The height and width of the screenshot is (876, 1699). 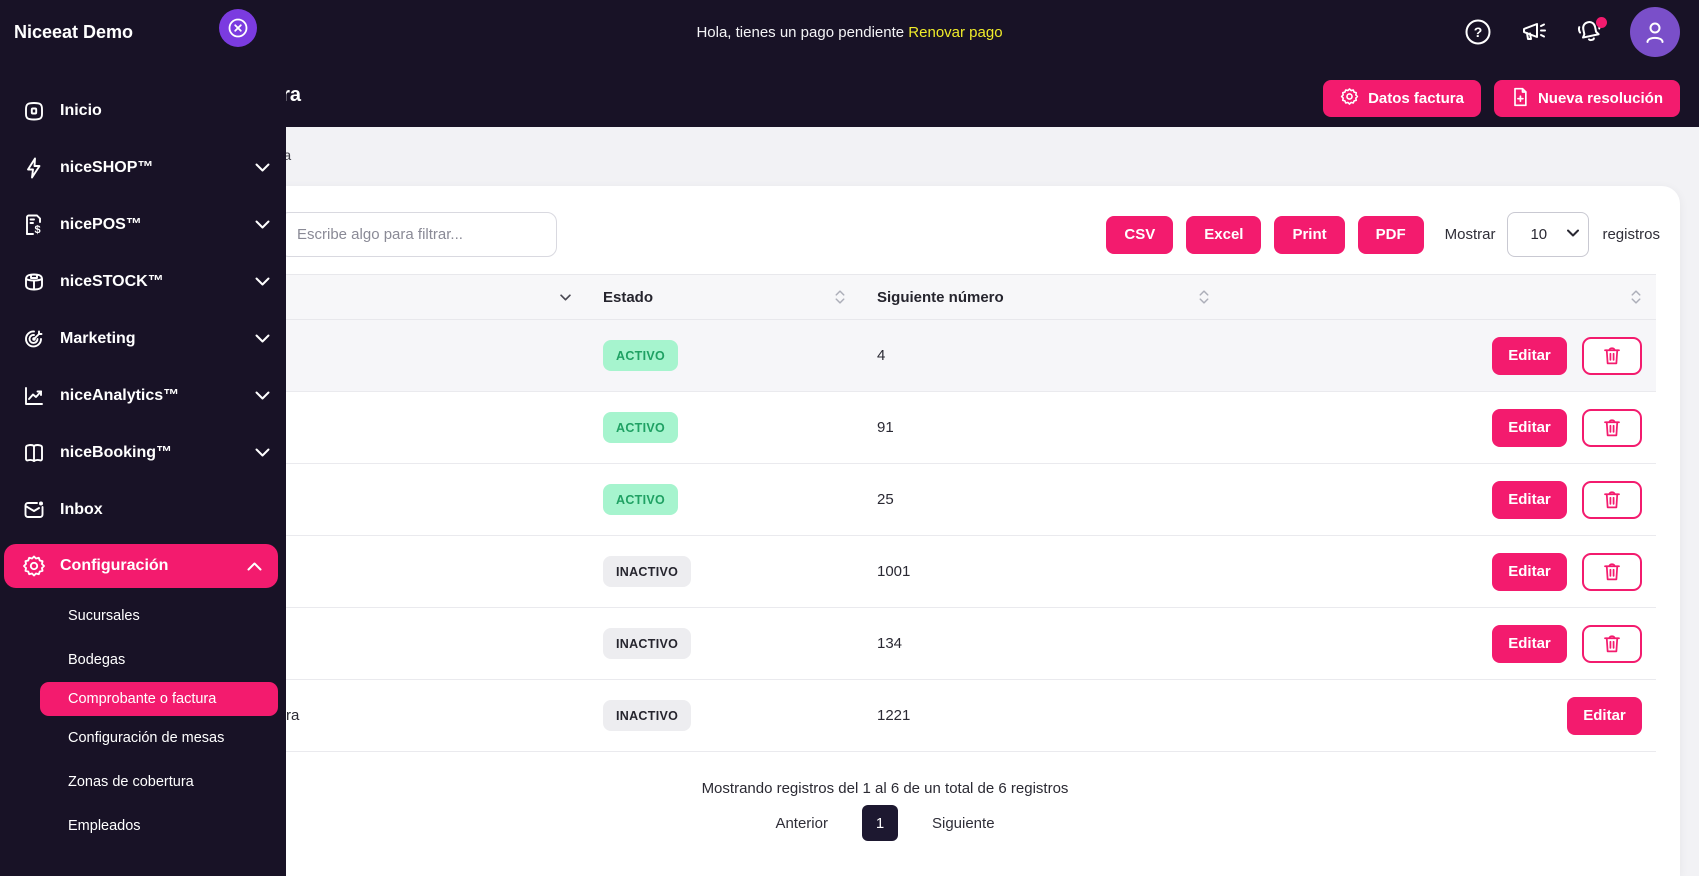 What do you see at coordinates (801, 823) in the screenshot?
I see `previous-page-button: Anterior` at bounding box center [801, 823].